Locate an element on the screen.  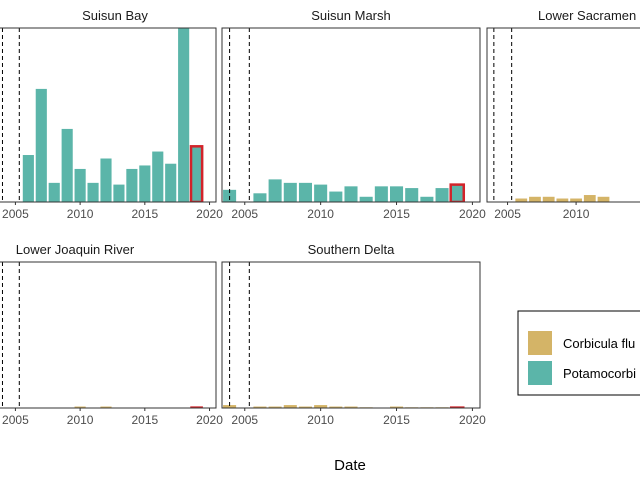
panel-2: Lower Sacramen 2005 2010 is located at coordinates (563, 114).